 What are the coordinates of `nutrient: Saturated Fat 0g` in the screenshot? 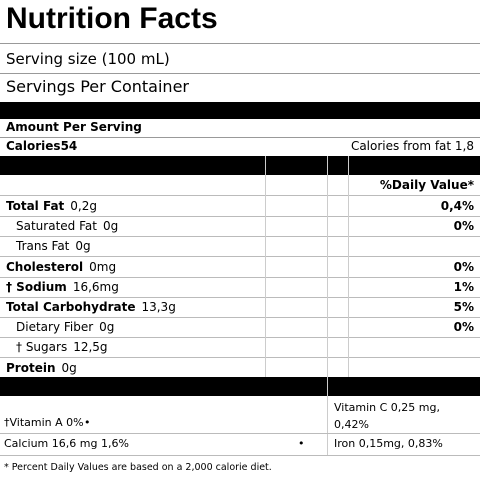 It's located at (67, 226).